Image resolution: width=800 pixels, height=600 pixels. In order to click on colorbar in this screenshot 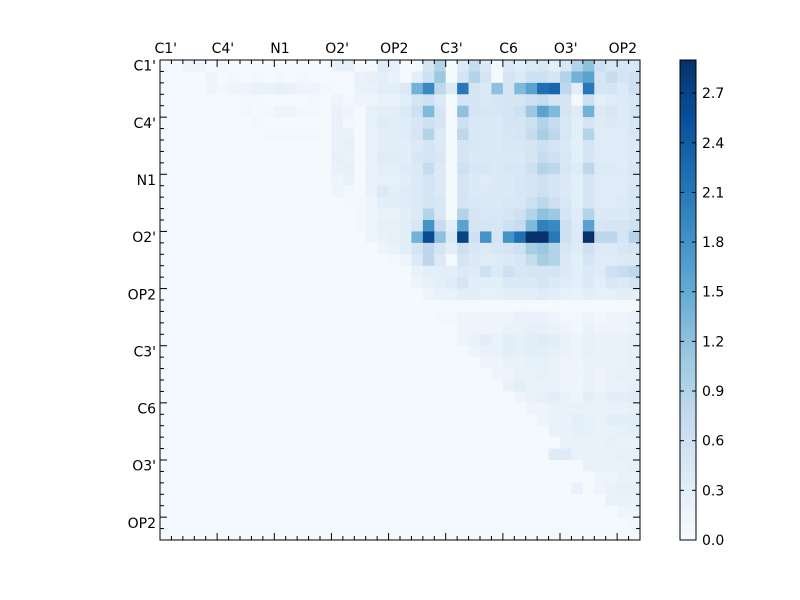, I will do `click(688, 300)`.